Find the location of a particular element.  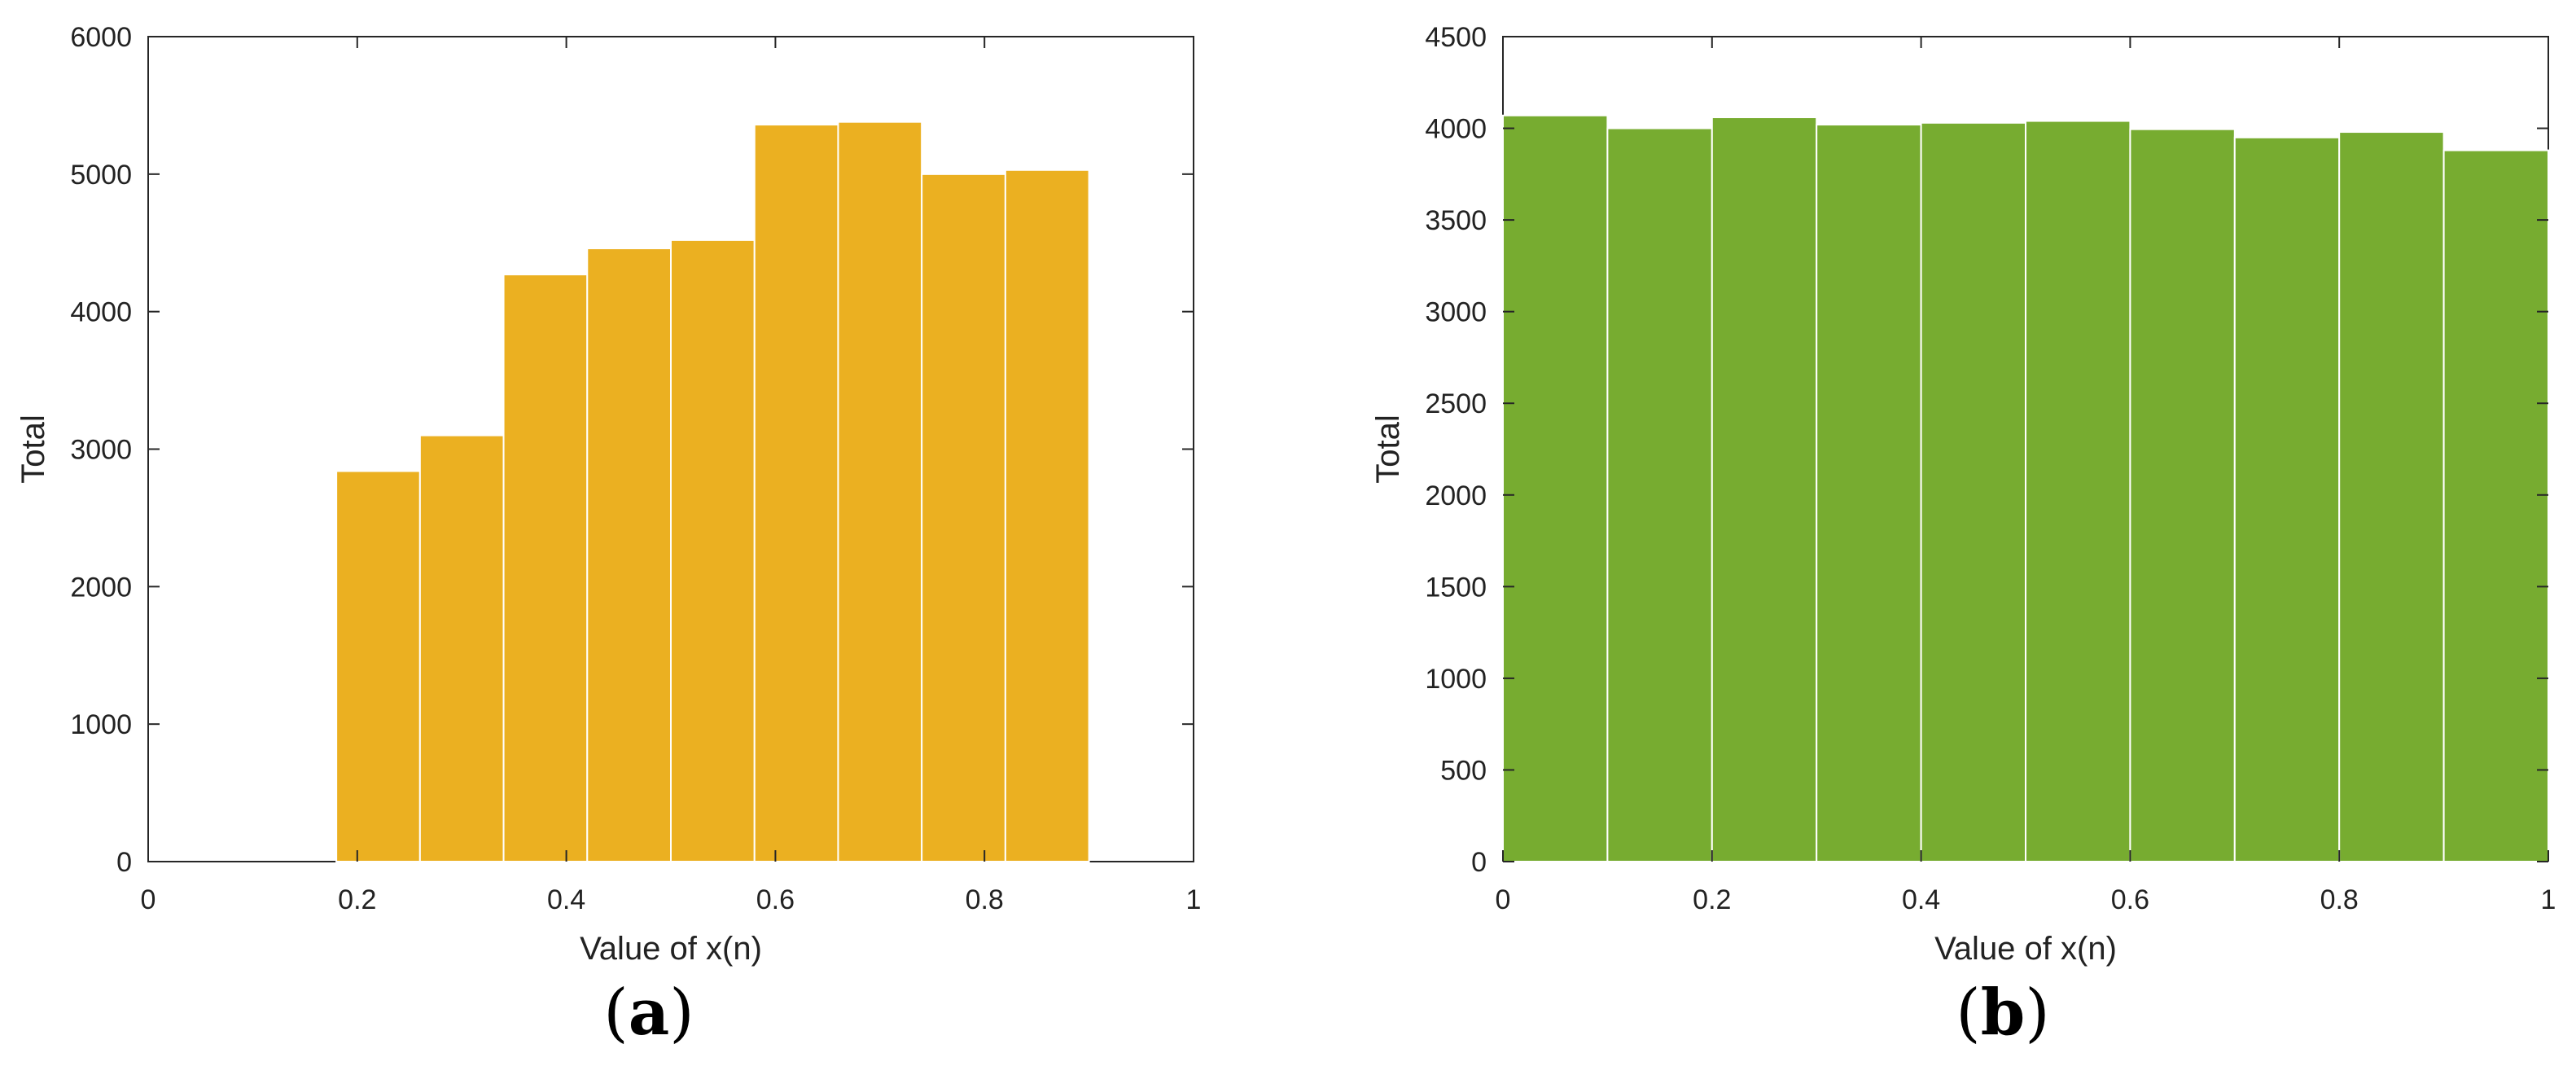

panel-letter: a is located at coordinates (649, 1013).